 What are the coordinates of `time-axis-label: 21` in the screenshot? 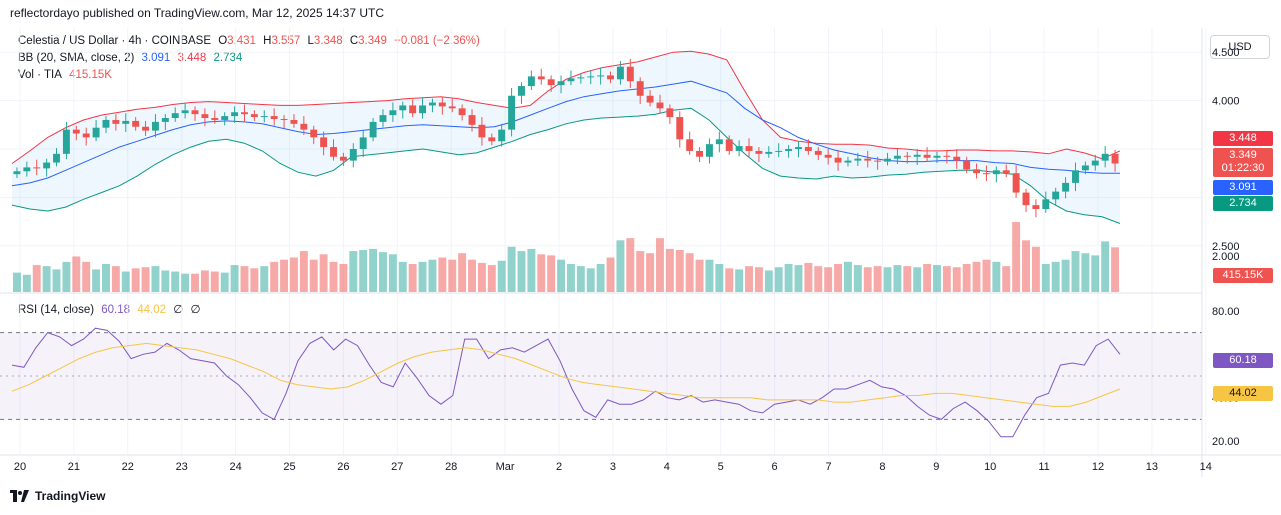 It's located at (74, 467).